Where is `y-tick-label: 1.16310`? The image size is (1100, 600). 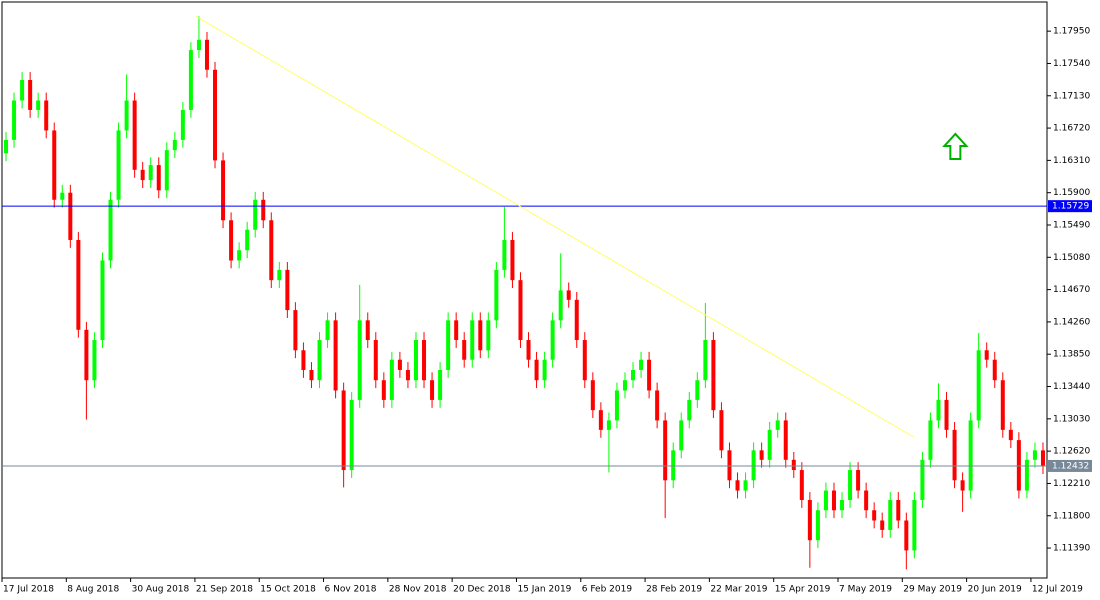 y-tick-label: 1.16310 is located at coordinates (1071, 161).